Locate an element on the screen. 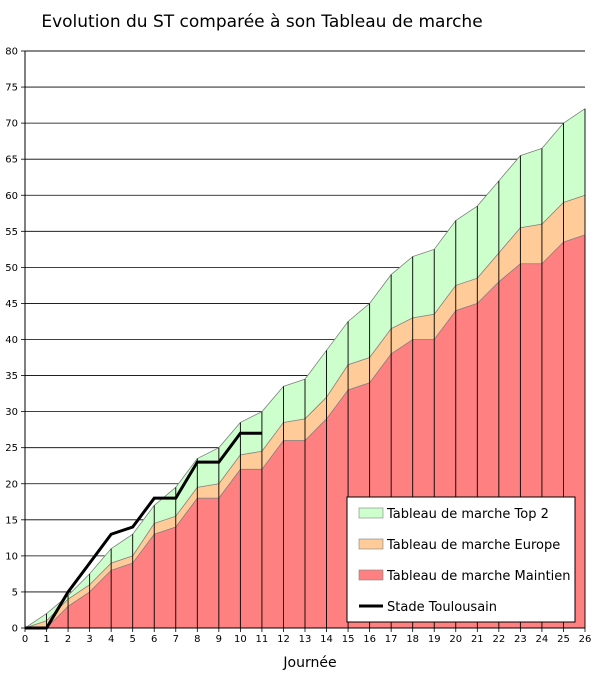 The image size is (594, 676). x-tick-label-21: 21 is located at coordinates (477, 639).